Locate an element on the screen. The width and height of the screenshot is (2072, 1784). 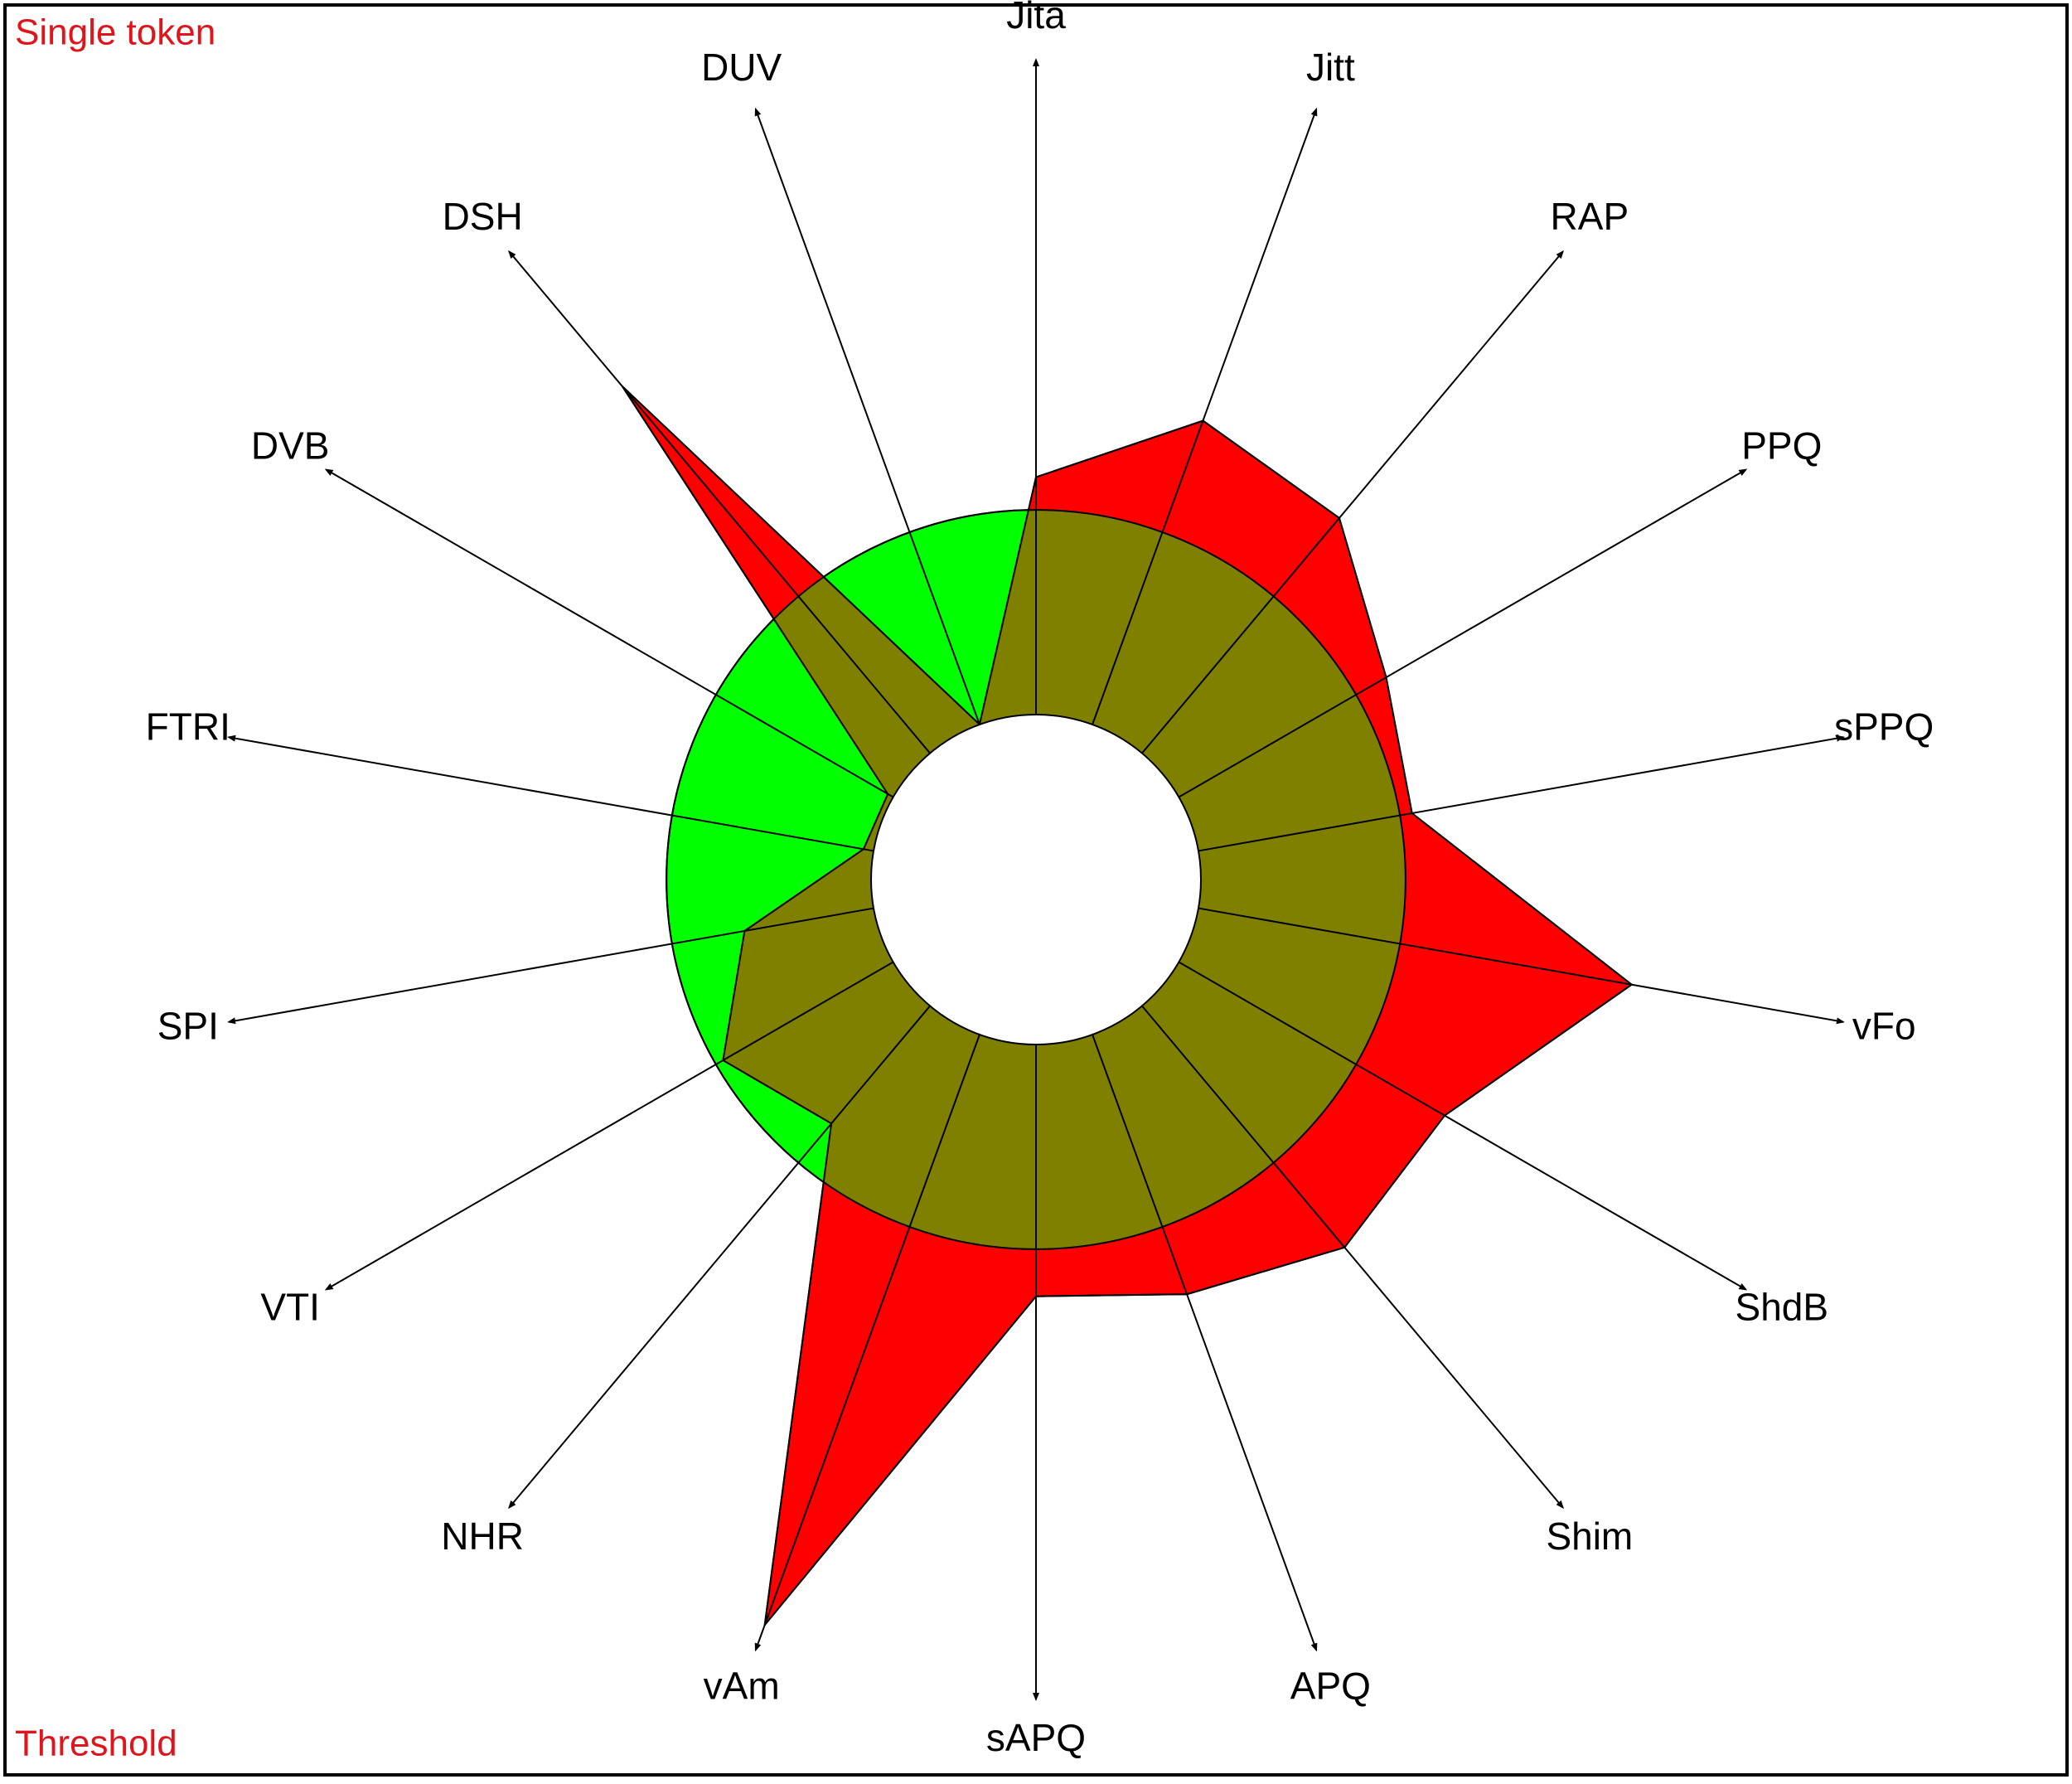
axis-label: FTRI is located at coordinates (188, 727).